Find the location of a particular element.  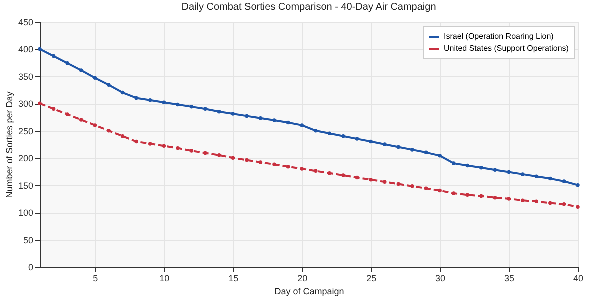

y-tick-label: 300 is located at coordinates (26, 104).